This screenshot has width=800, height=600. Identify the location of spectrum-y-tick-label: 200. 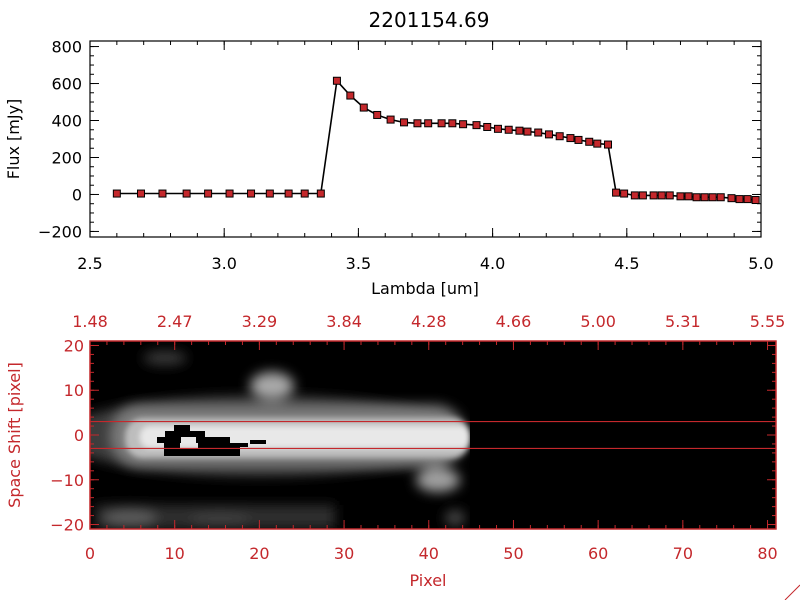
(66, 157).